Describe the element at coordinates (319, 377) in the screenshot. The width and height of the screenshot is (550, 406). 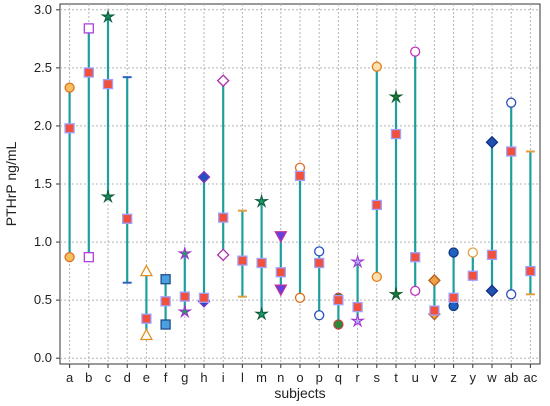
I see `x-tick-label: p` at that location.